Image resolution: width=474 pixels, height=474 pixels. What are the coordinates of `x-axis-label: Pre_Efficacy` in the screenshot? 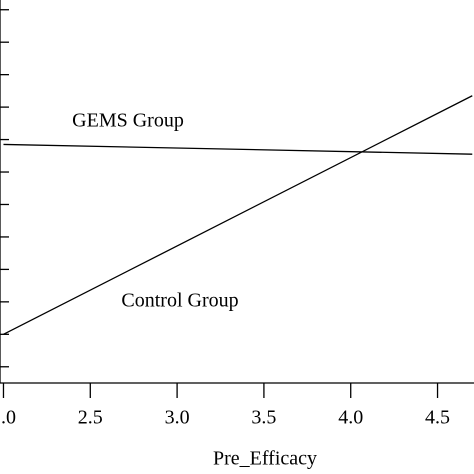 It's located at (265, 459).